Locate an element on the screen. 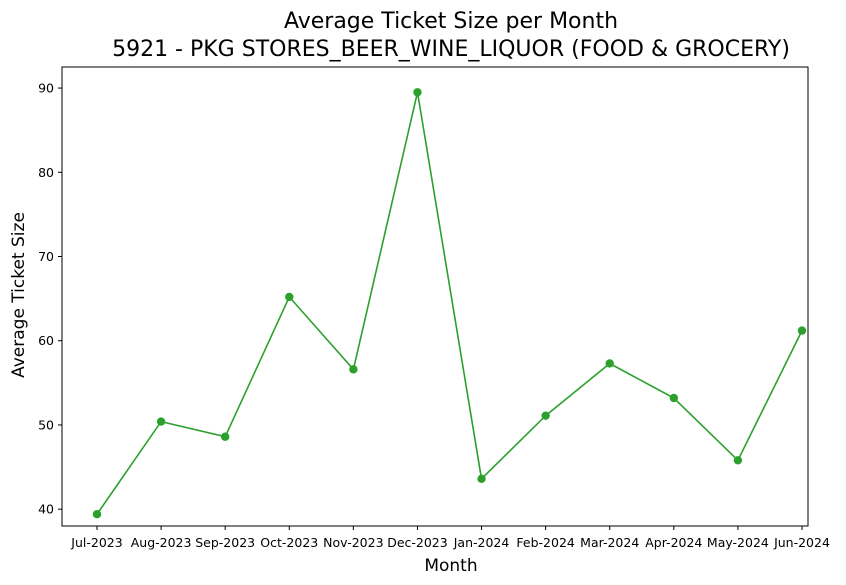 This screenshot has height=585, width=846. x-tick-label: May-2024 is located at coordinates (738, 542).